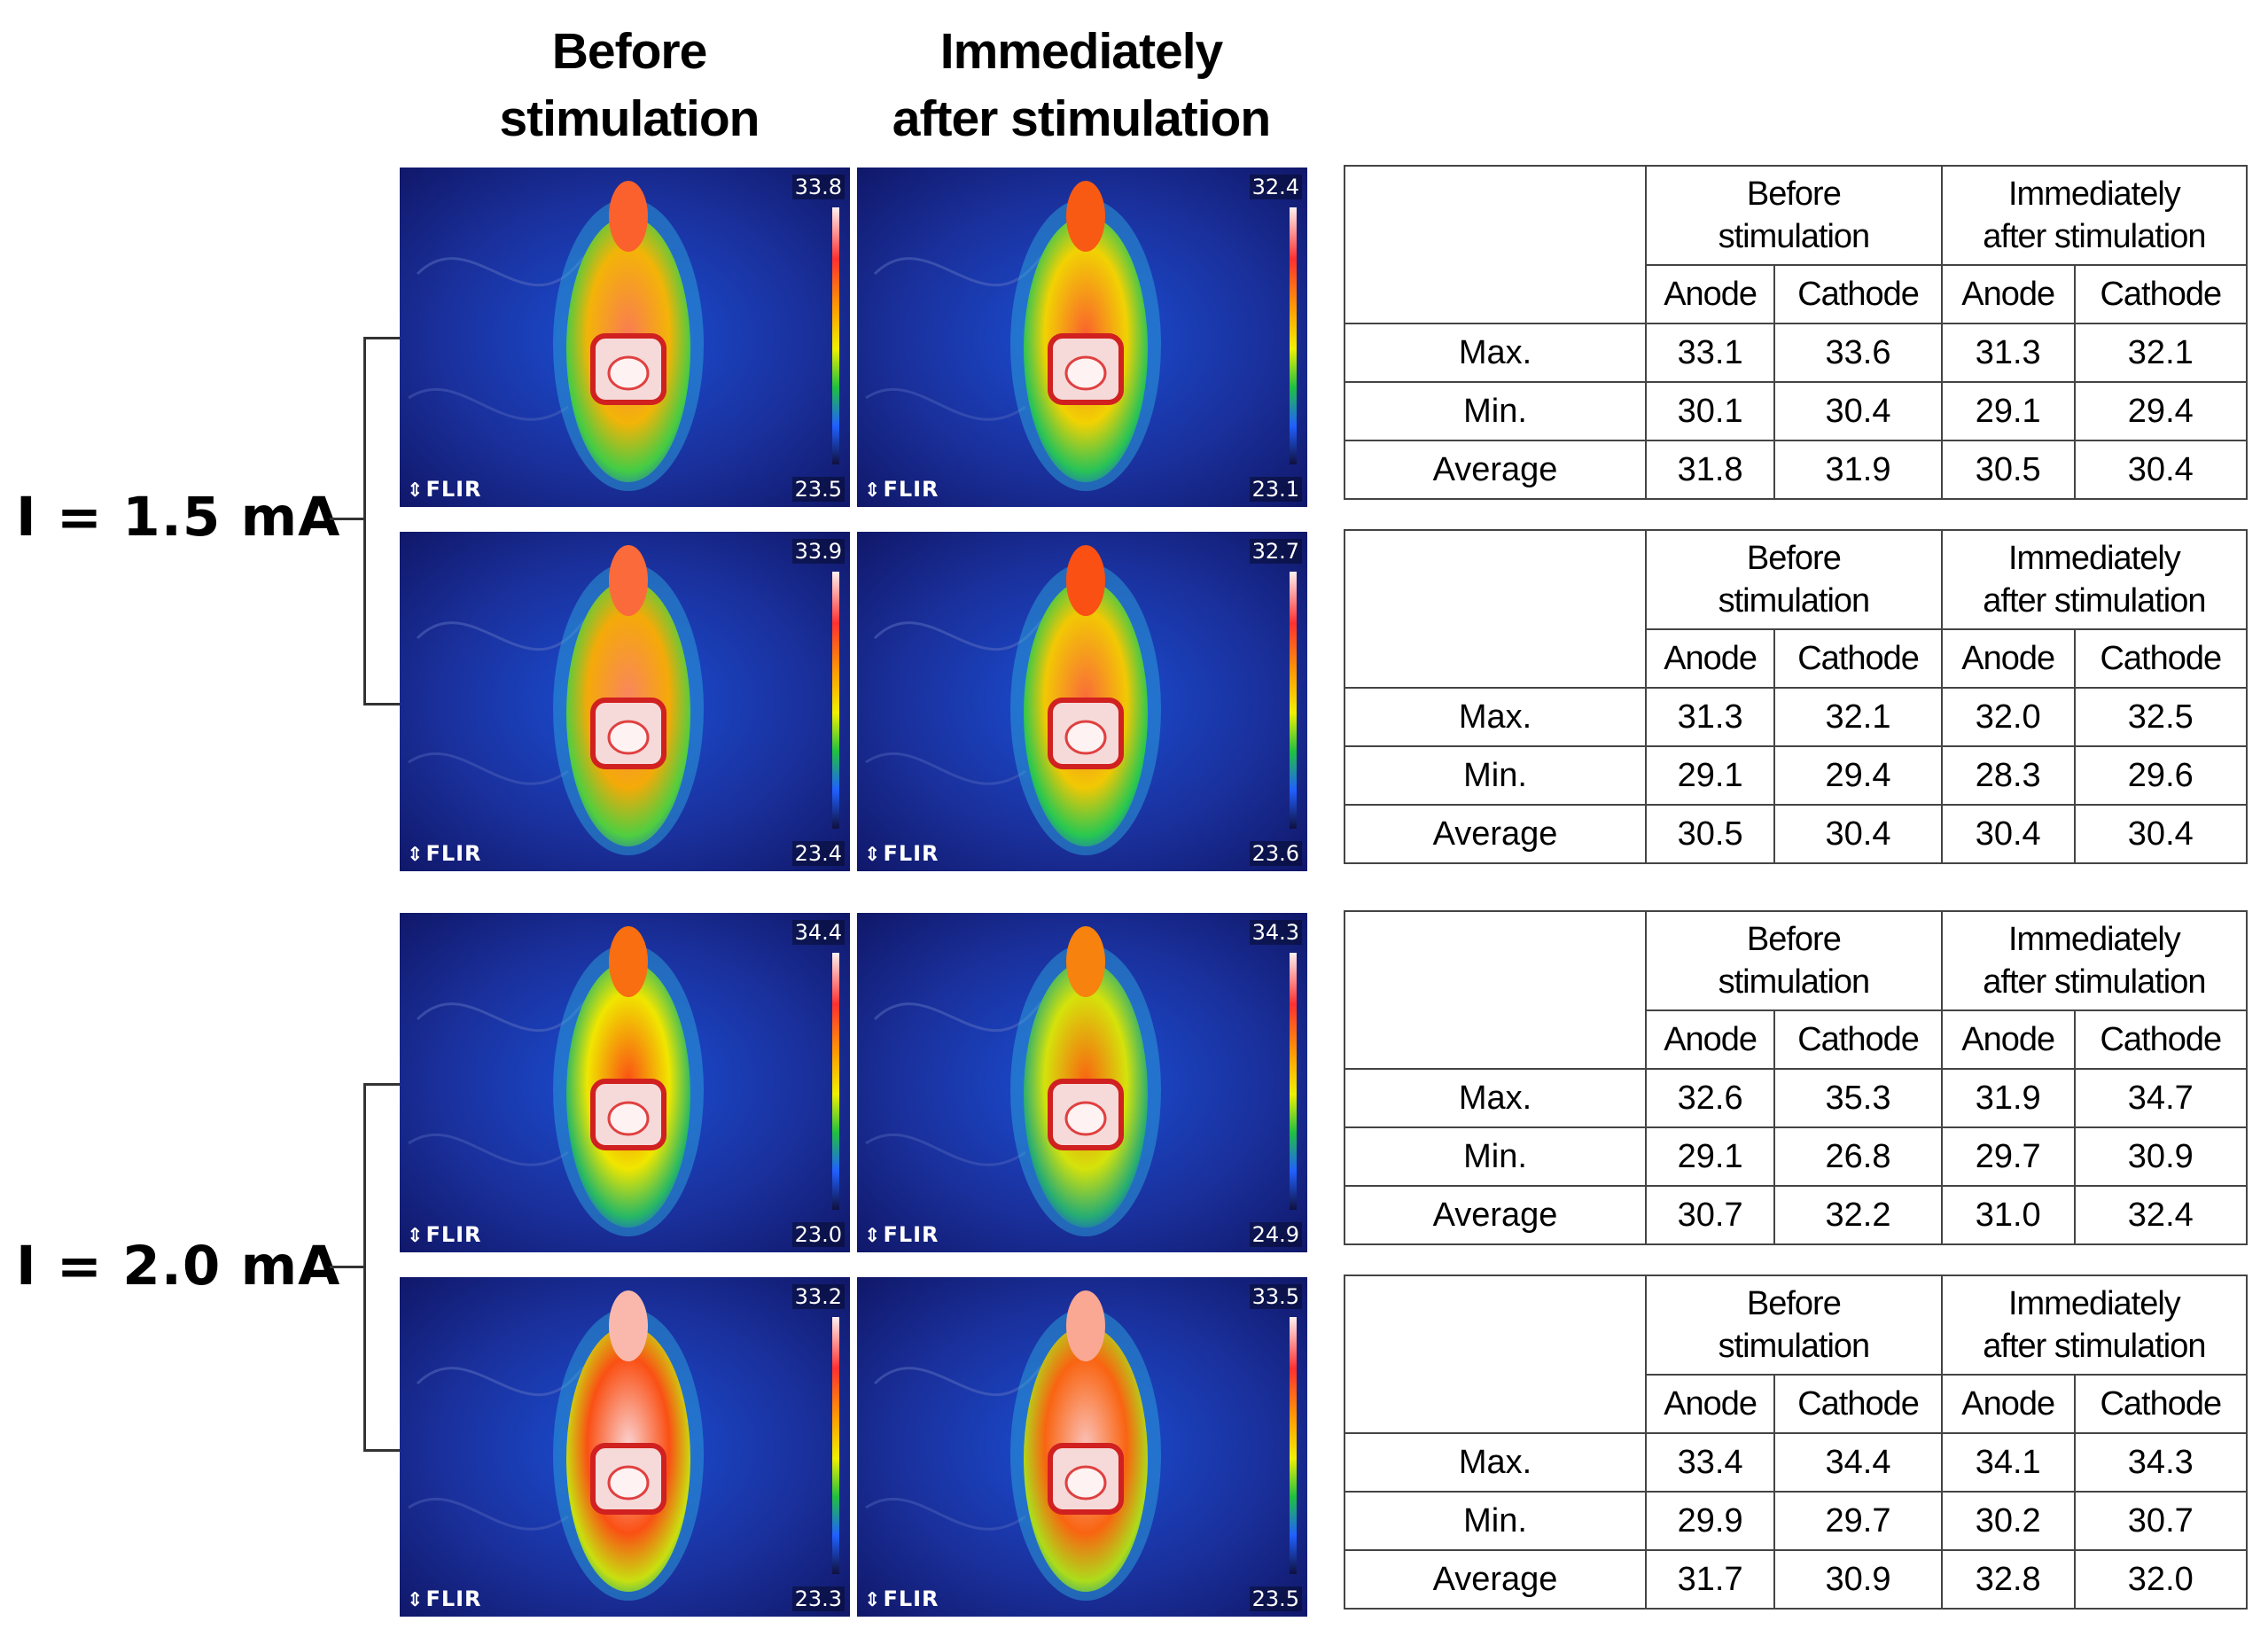  I want to click on table-cell: 32.6, so click(1710, 1098).